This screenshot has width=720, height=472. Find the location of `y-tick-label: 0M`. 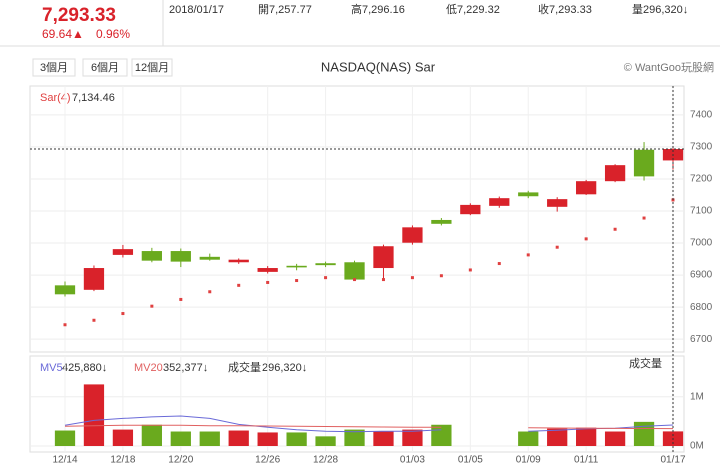

y-tick-label: 0M is located at coordinates (697, 446).